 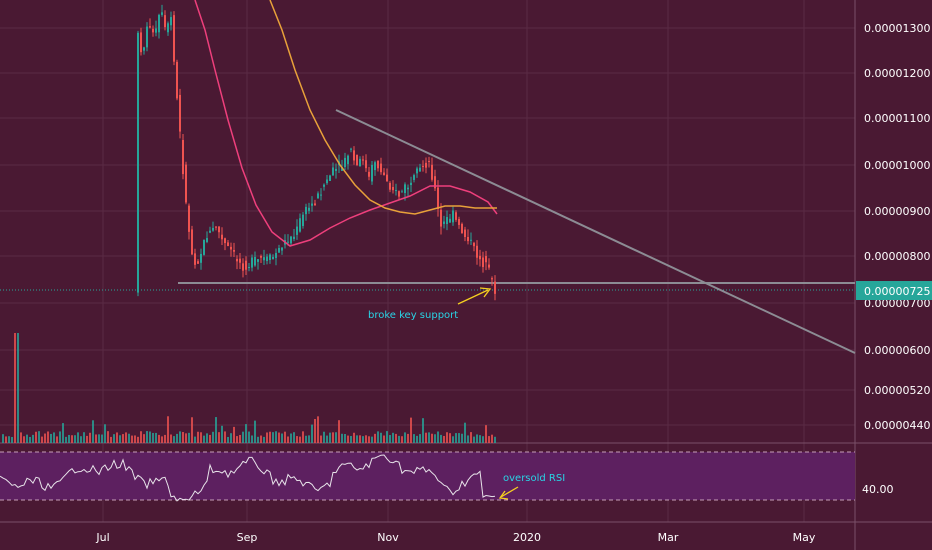 What do you see at coordinates (668, 537) in the screenshot?
I see `time-tick-label: Mar` at bounding box center [668, 537].